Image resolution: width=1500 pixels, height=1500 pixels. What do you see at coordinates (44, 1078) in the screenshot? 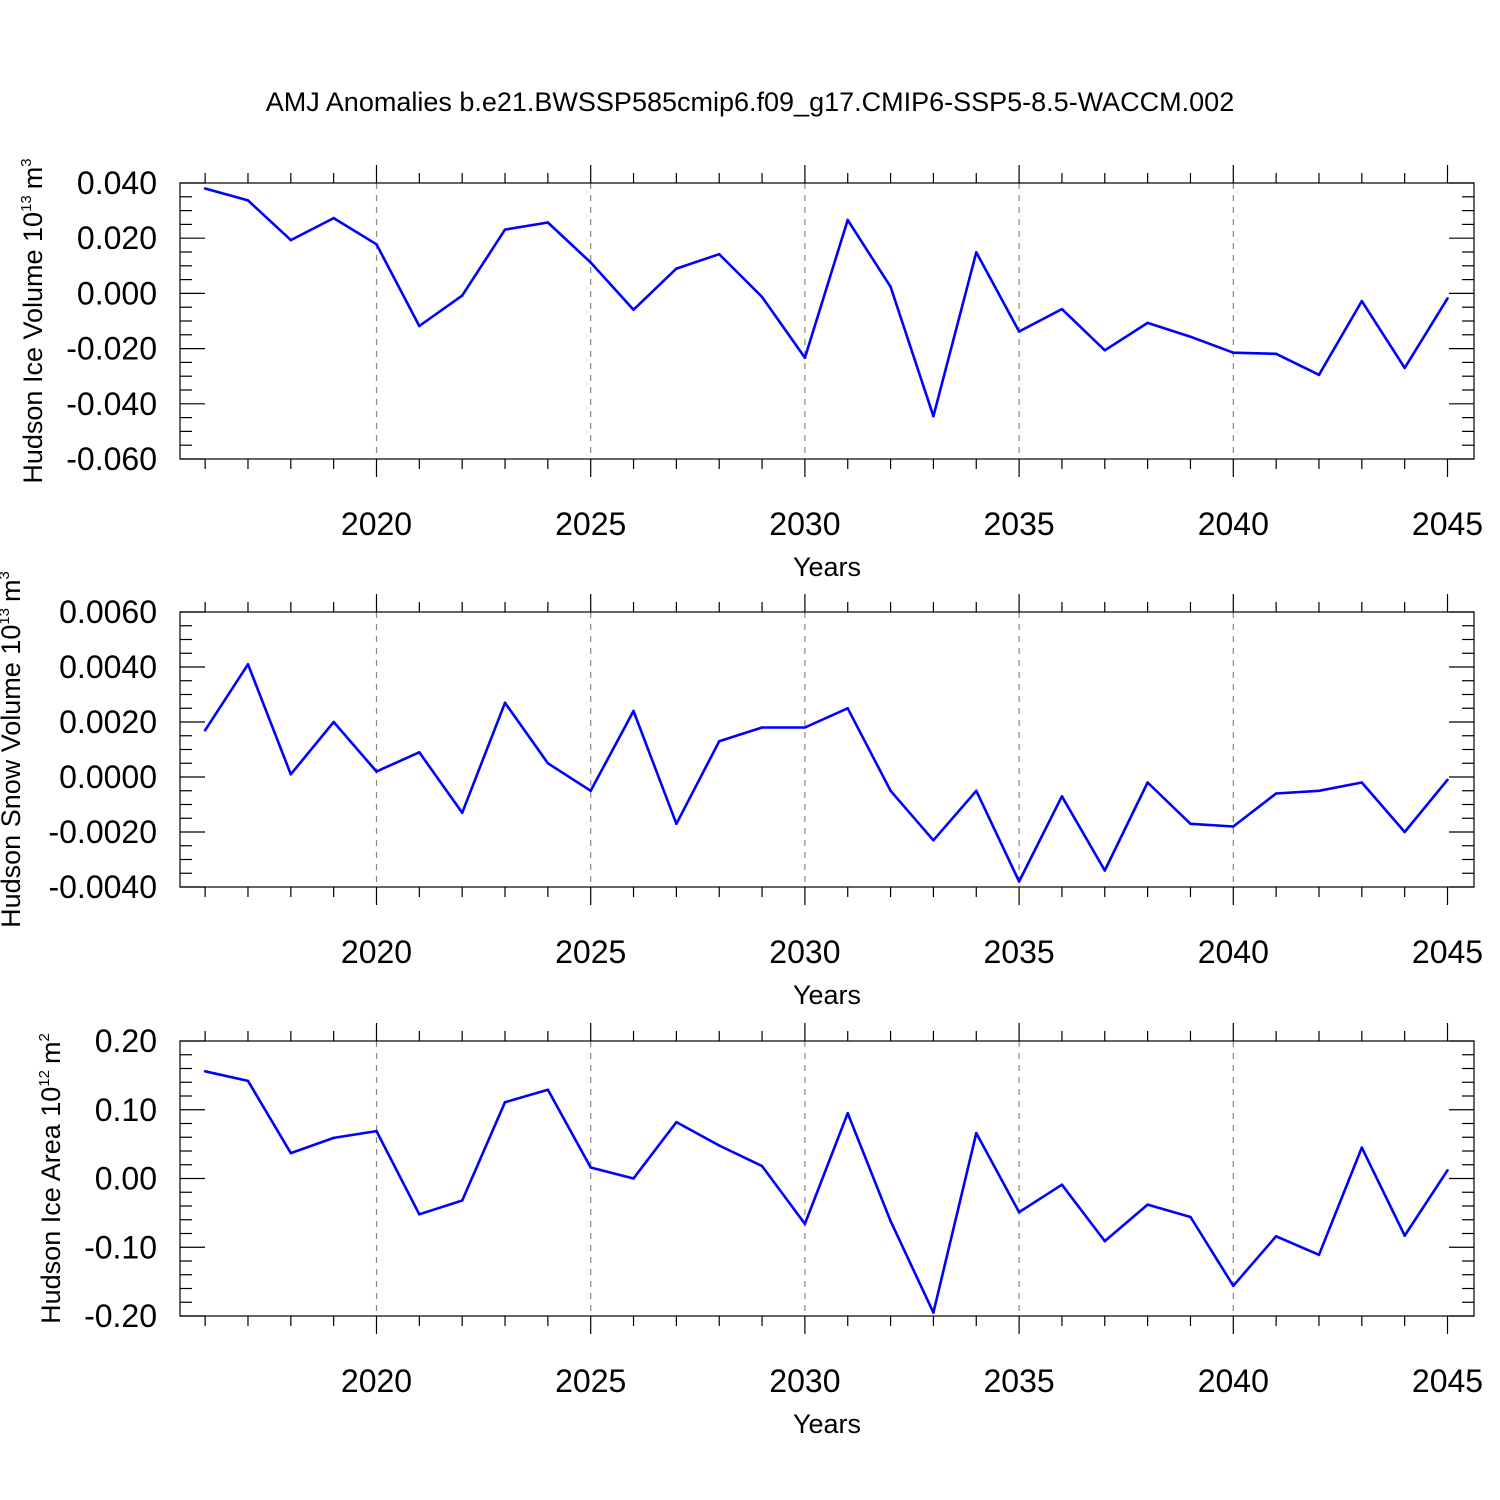
I see `ice-area-ylabel-exp: 12` at bounding box center [44, 1078].